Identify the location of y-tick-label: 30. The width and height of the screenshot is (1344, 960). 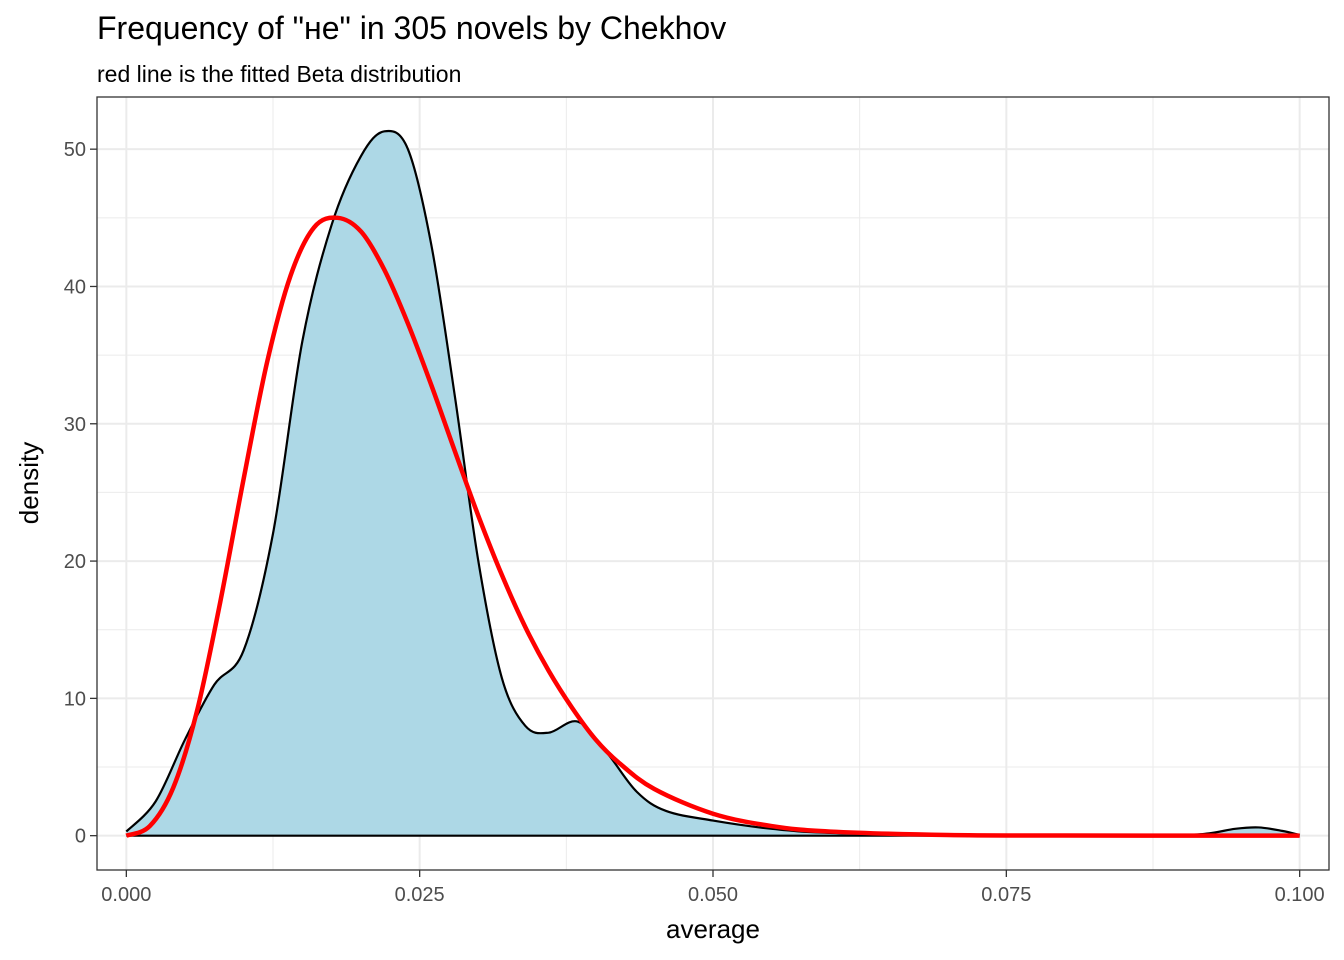
(75, 425).